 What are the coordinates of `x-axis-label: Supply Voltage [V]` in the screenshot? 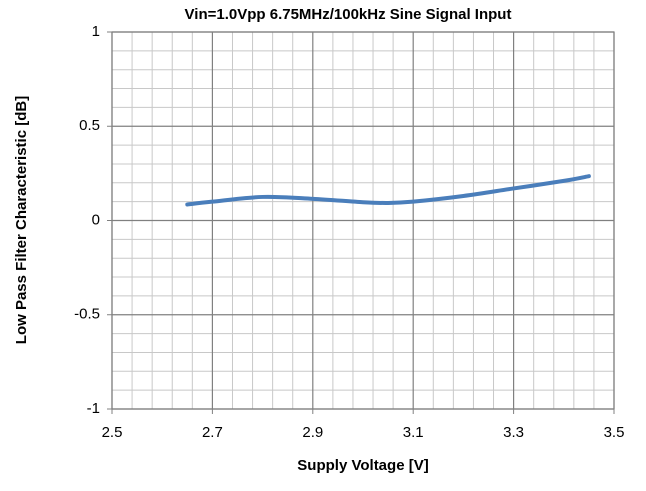 It's located at (362, 465).